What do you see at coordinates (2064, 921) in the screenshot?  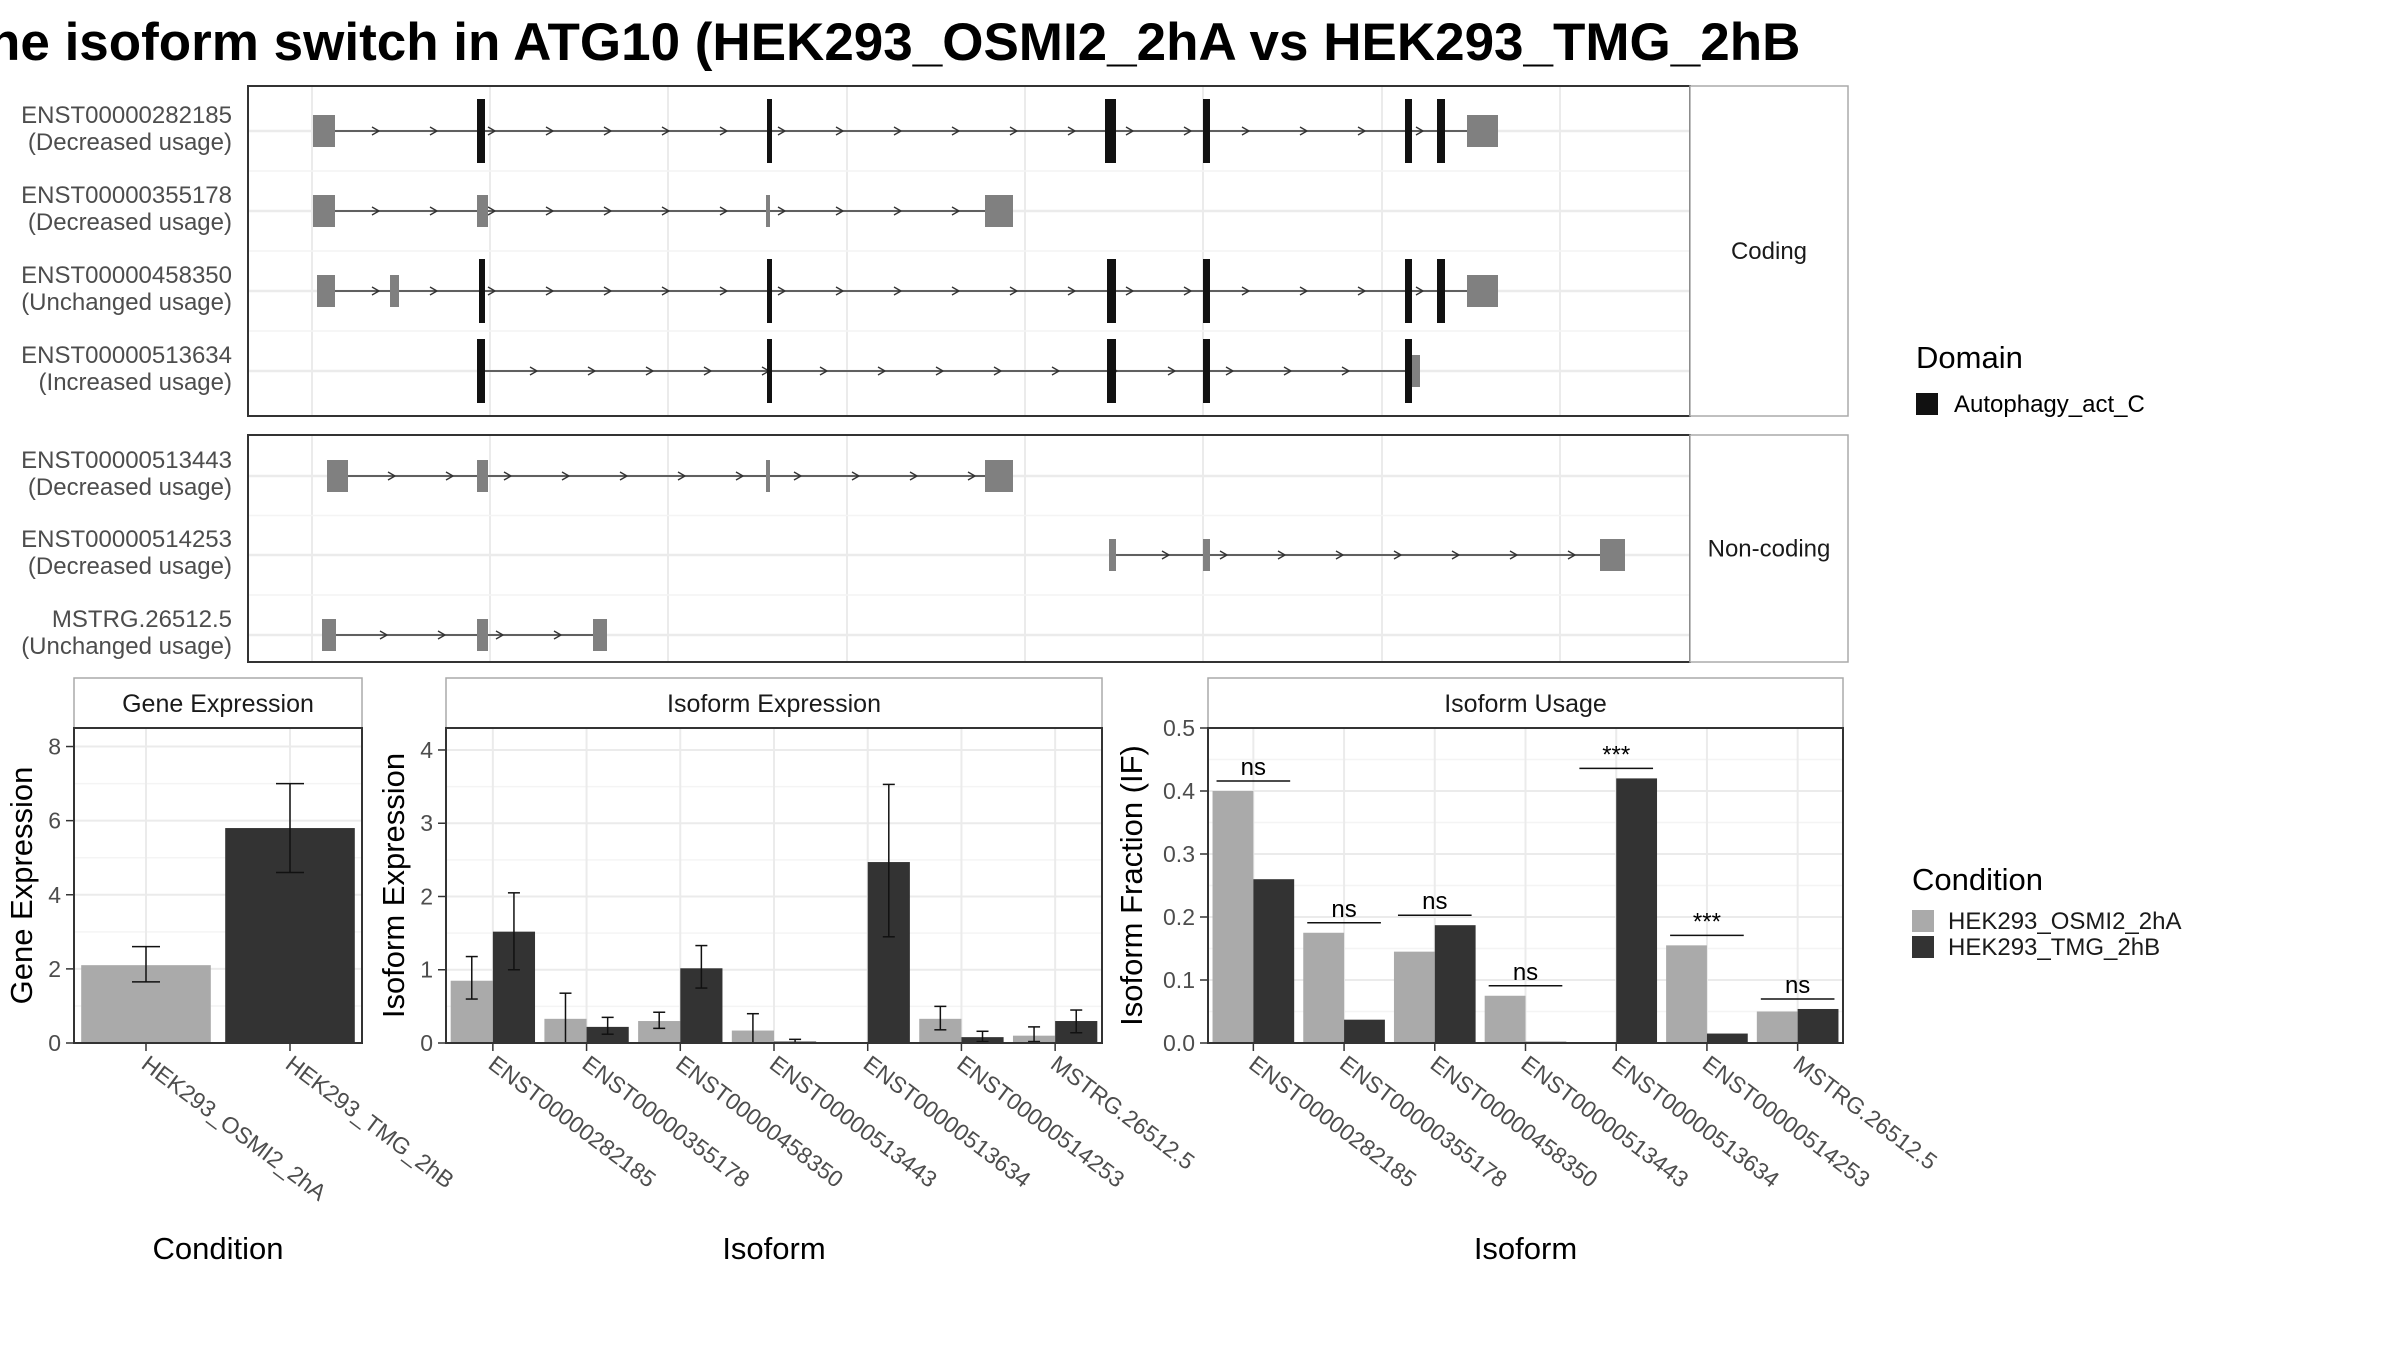 I see `legend-label: HEK293_OSMI2_2hA` at bounding box center [2064, 921].